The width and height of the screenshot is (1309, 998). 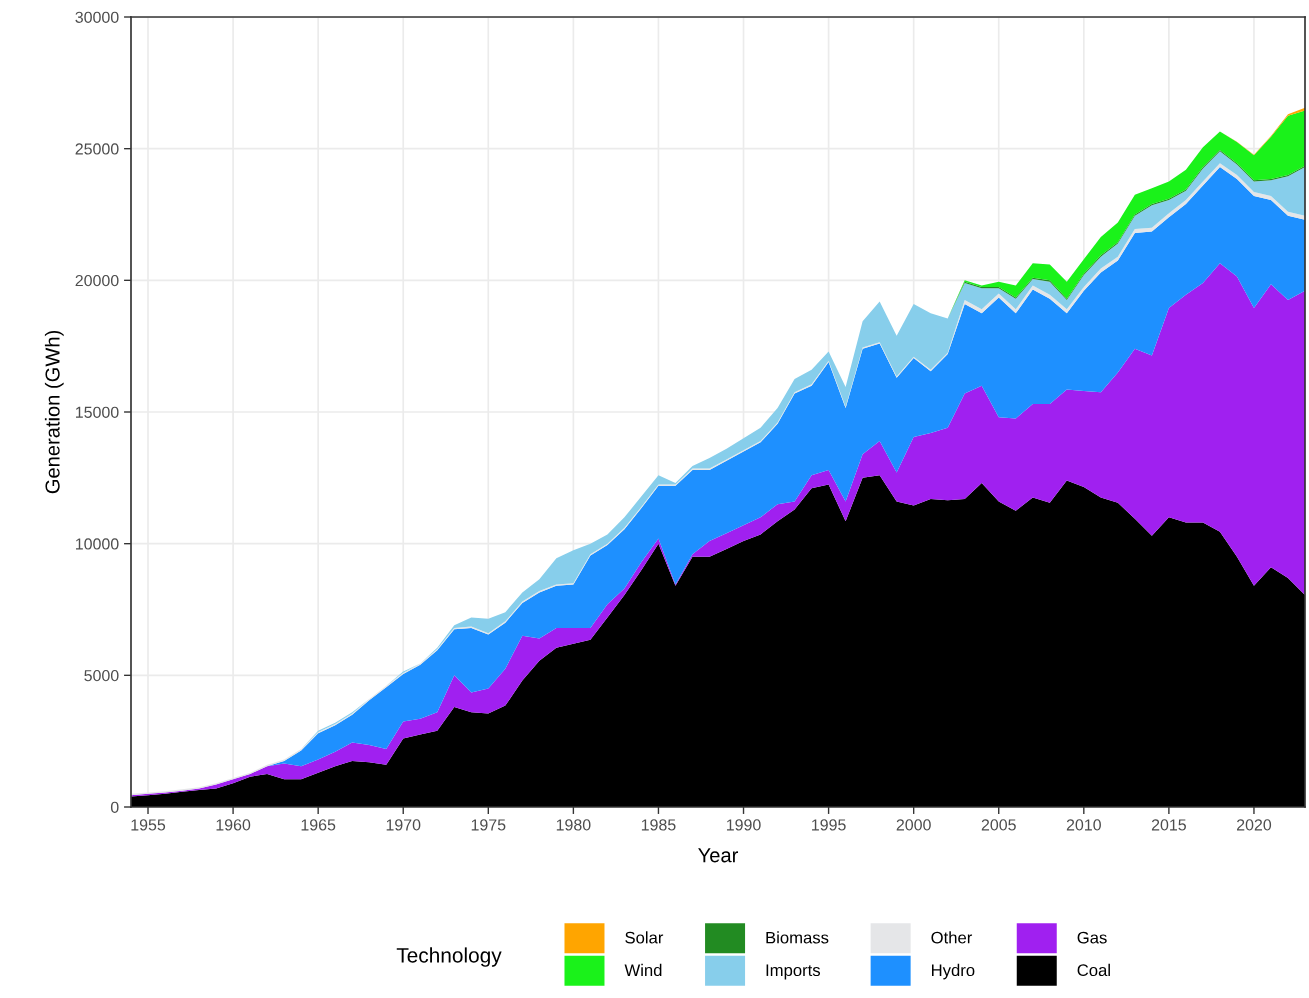 I want to click on x-tick-label: 1955, so click(x=148, y=825).